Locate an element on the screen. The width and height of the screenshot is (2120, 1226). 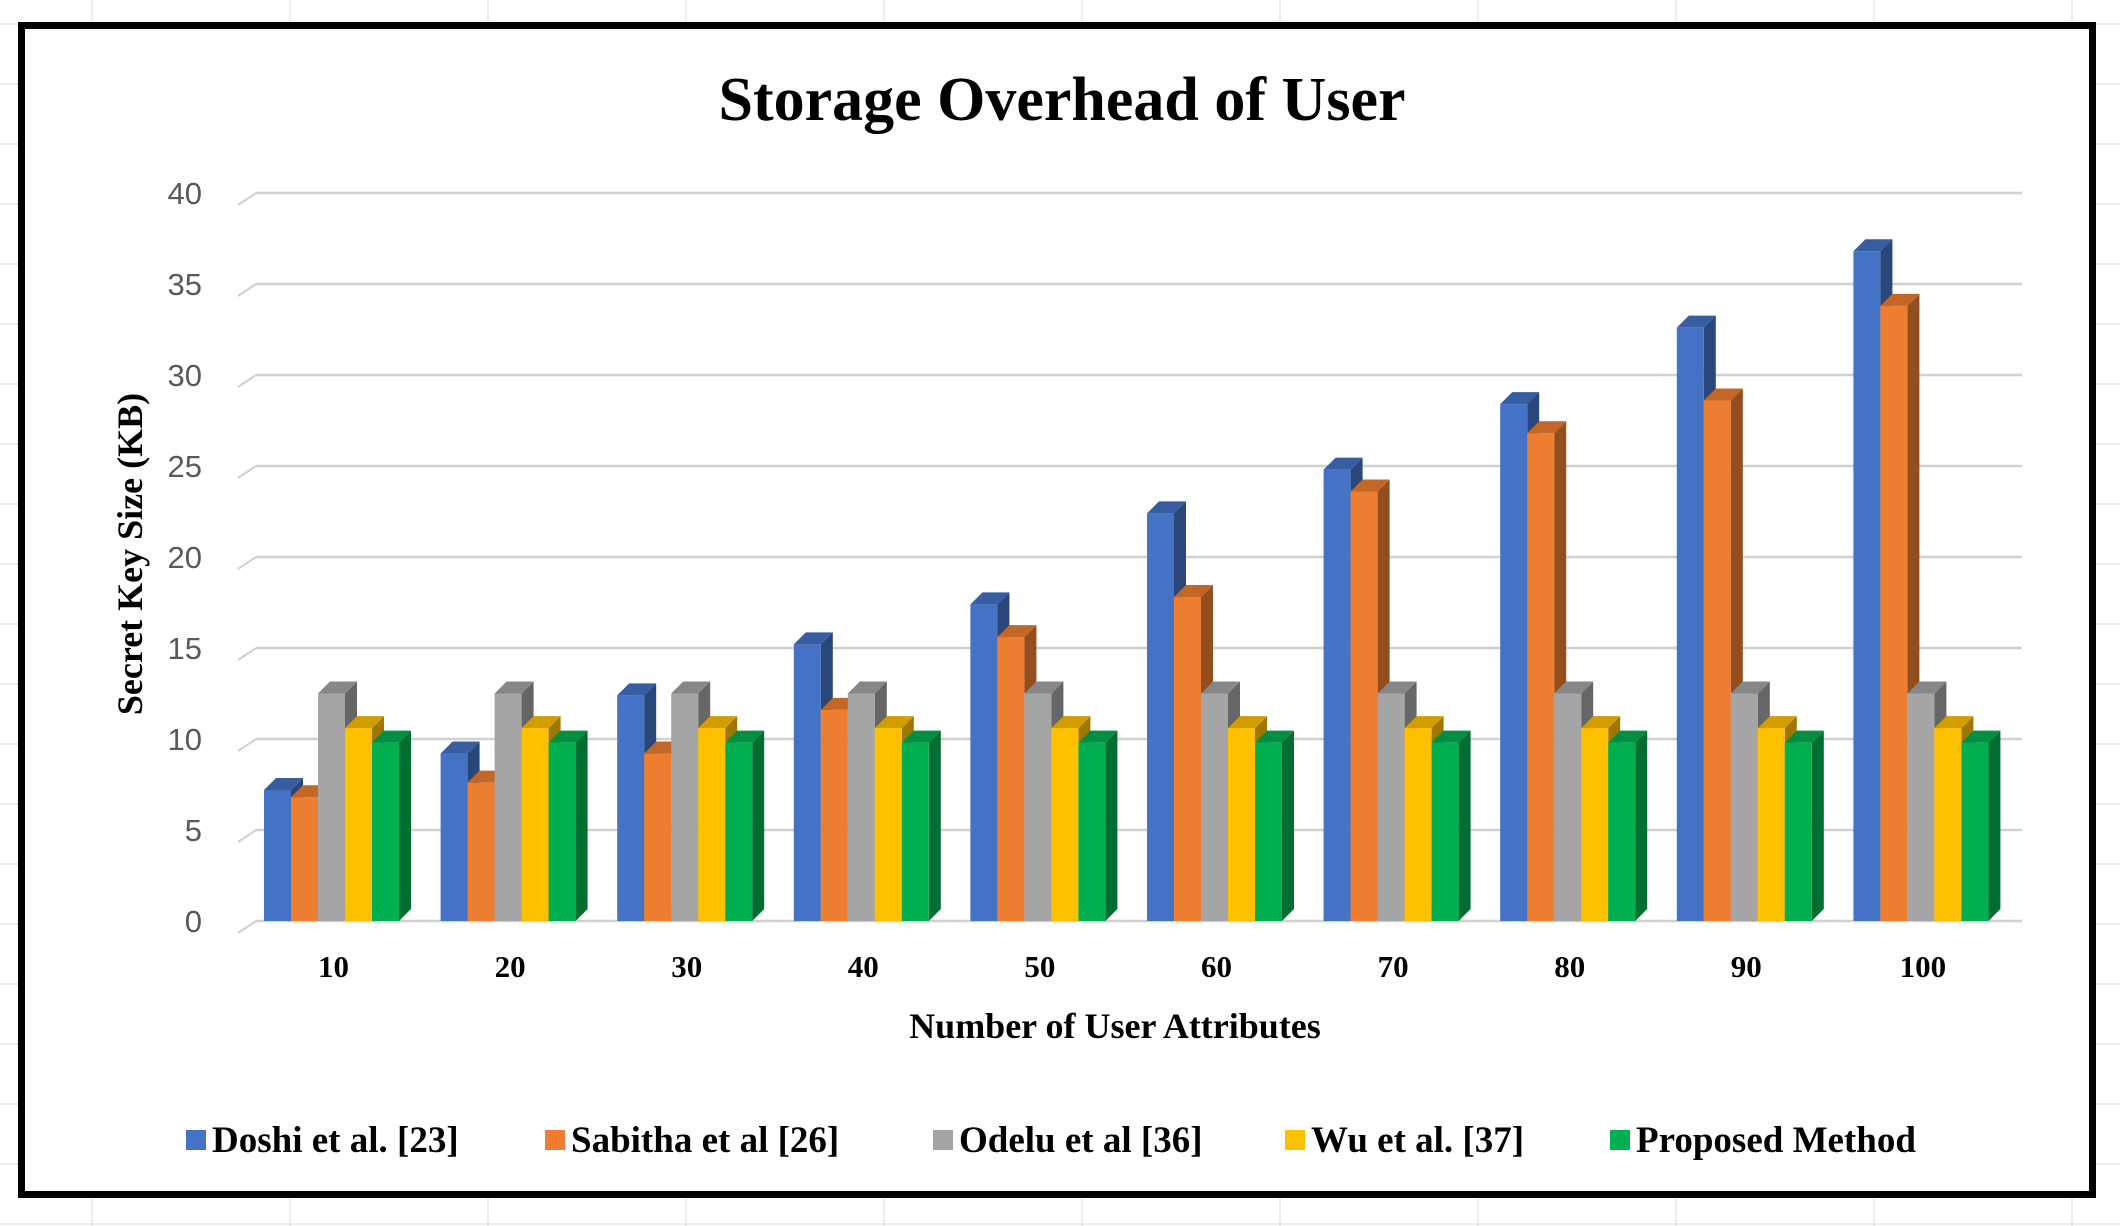
x-tick-label: 10 is located at coordinates (333, 966).